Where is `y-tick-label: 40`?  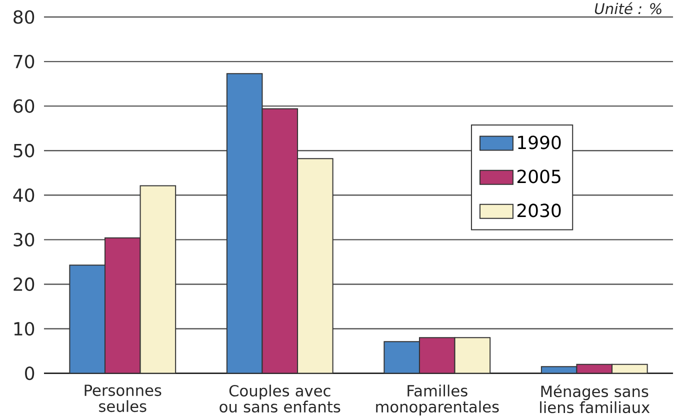
y-tick-label: 40 is located at coordinates (23, 195).